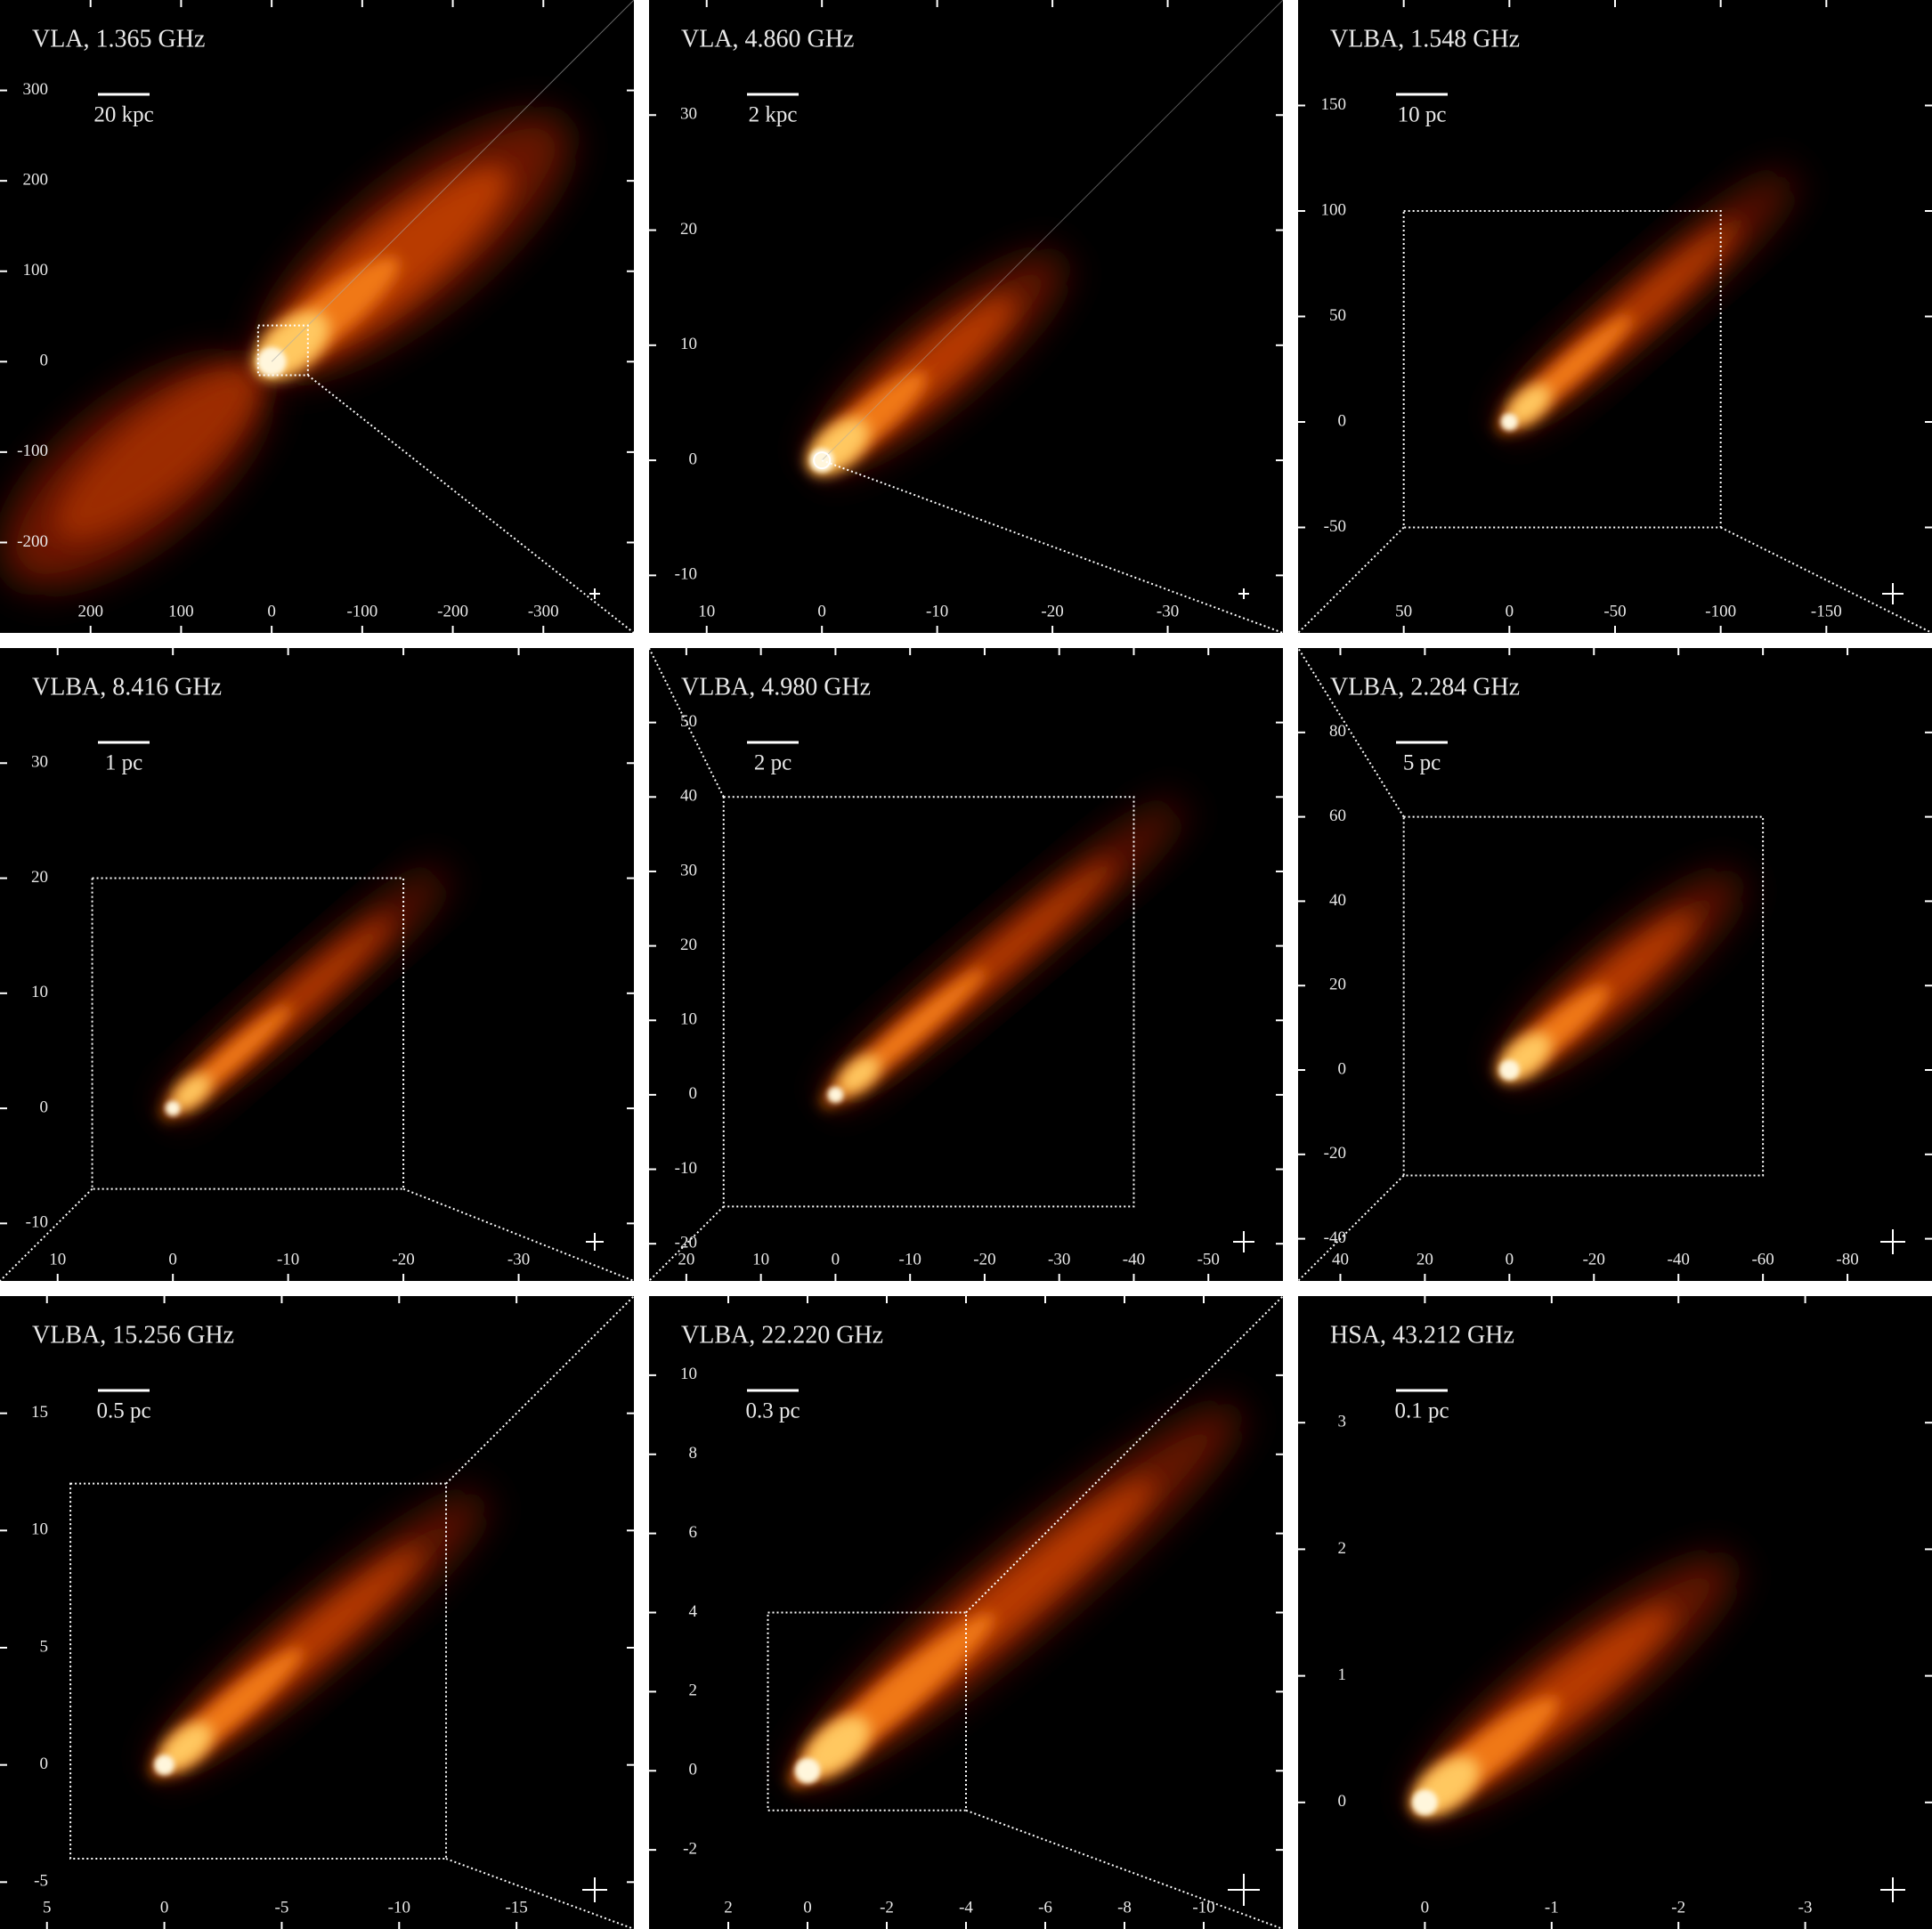 The image size is (1932, 1929). What do you see at coordinates (1338, 315) in the screenshot?
I see `y-tick-label: 50` at bounding box center [1338, 315].